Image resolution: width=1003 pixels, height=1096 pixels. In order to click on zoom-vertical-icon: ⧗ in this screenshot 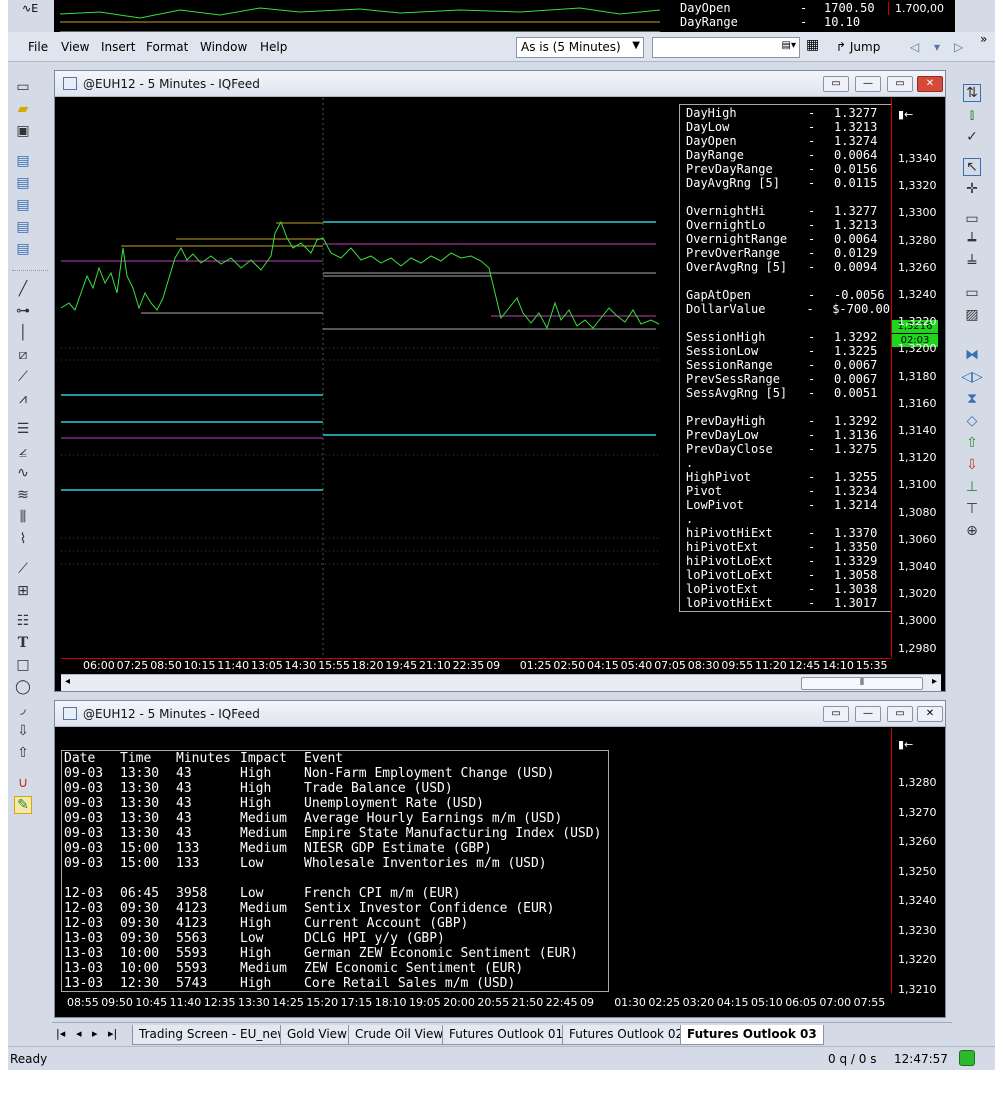, I will do `click(972, 399)`.